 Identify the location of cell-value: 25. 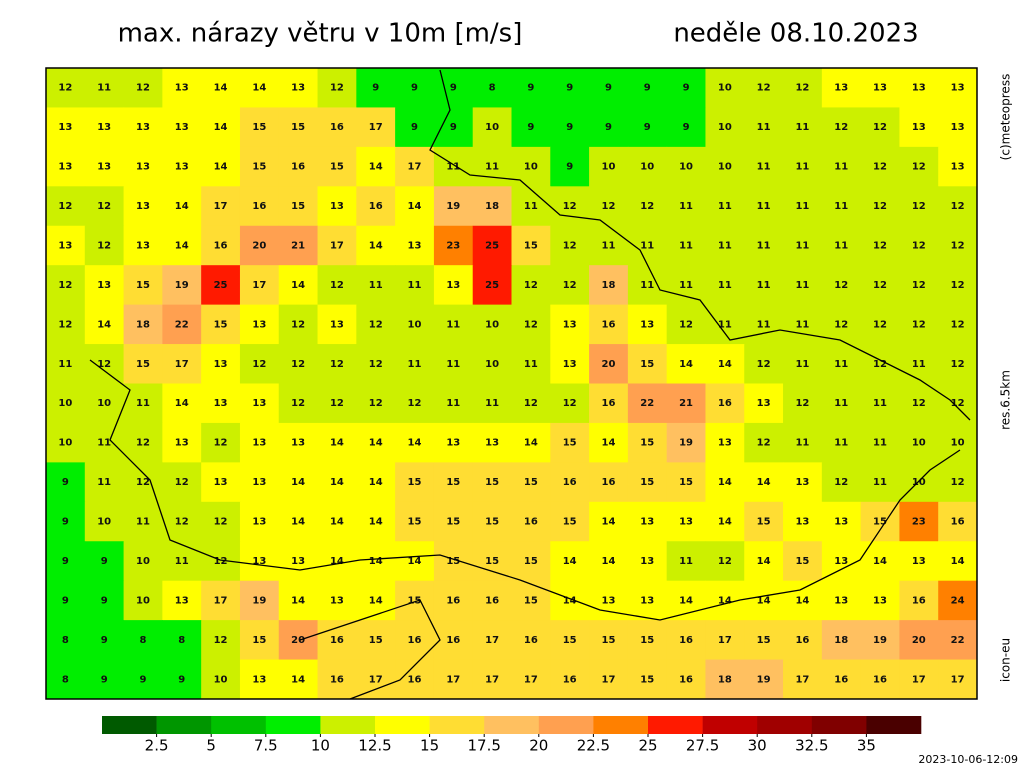
(221, 285).